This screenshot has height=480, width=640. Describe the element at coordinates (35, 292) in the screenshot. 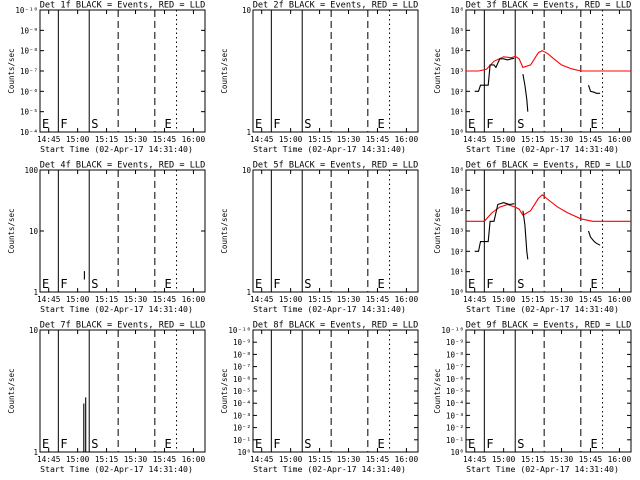

I see `y-tick-label: 1` at that location.